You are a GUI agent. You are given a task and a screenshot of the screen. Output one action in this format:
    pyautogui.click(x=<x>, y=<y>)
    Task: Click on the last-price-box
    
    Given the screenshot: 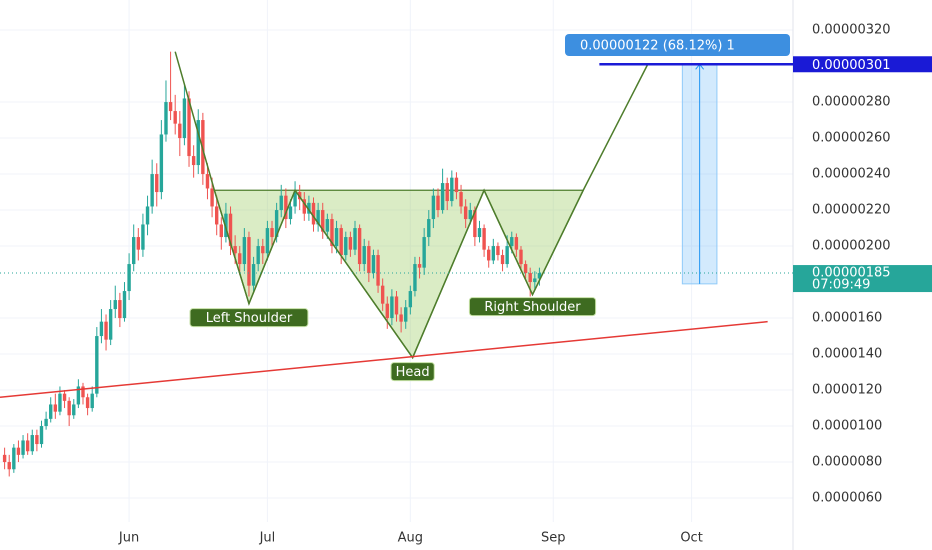 What is the action you would take?
    pyautogui.click(x=862, y=279)
    